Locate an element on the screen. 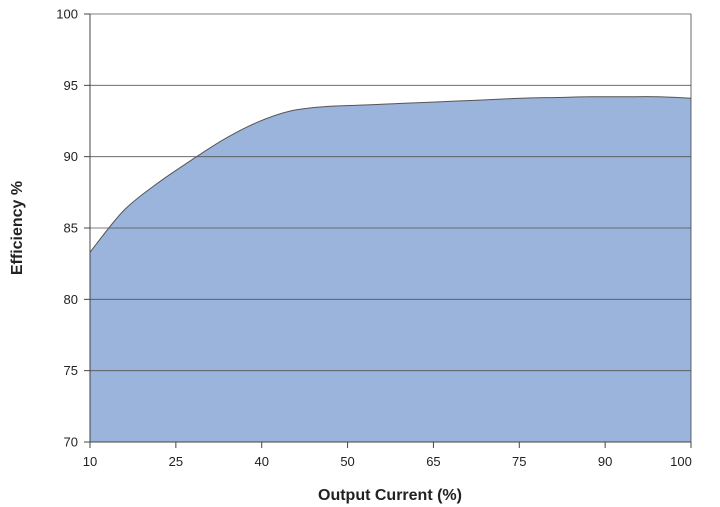 The height and width of the screenshot is (507, 720). y-tick-label-95: 95 is located at coordinates (71, 85).